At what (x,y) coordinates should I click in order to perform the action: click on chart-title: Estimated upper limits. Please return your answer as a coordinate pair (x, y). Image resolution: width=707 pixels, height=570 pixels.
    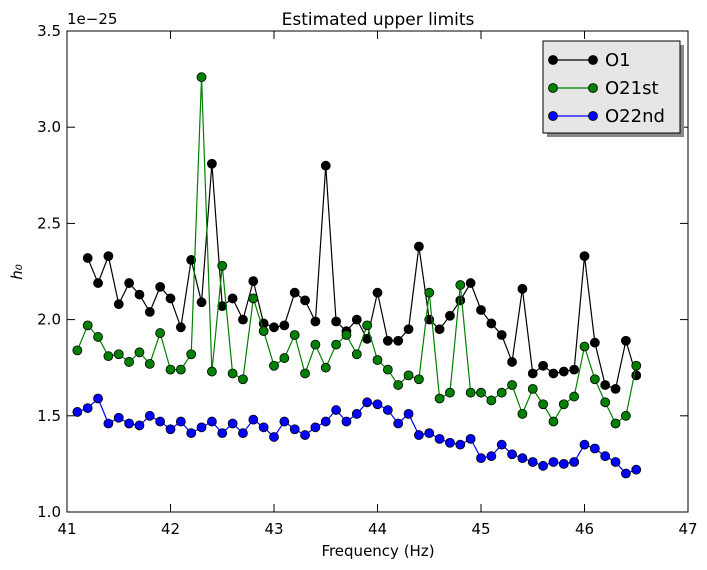
    Looking at the image, I should click on (378, 20).